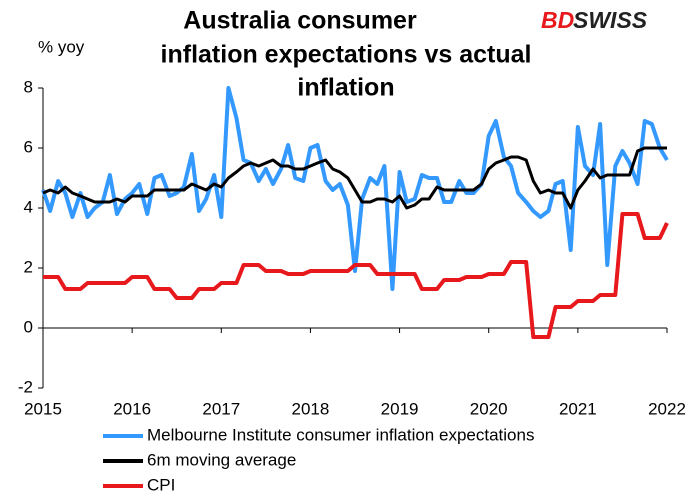  I want to click on y-tick-label: 0, so click(28, 326).